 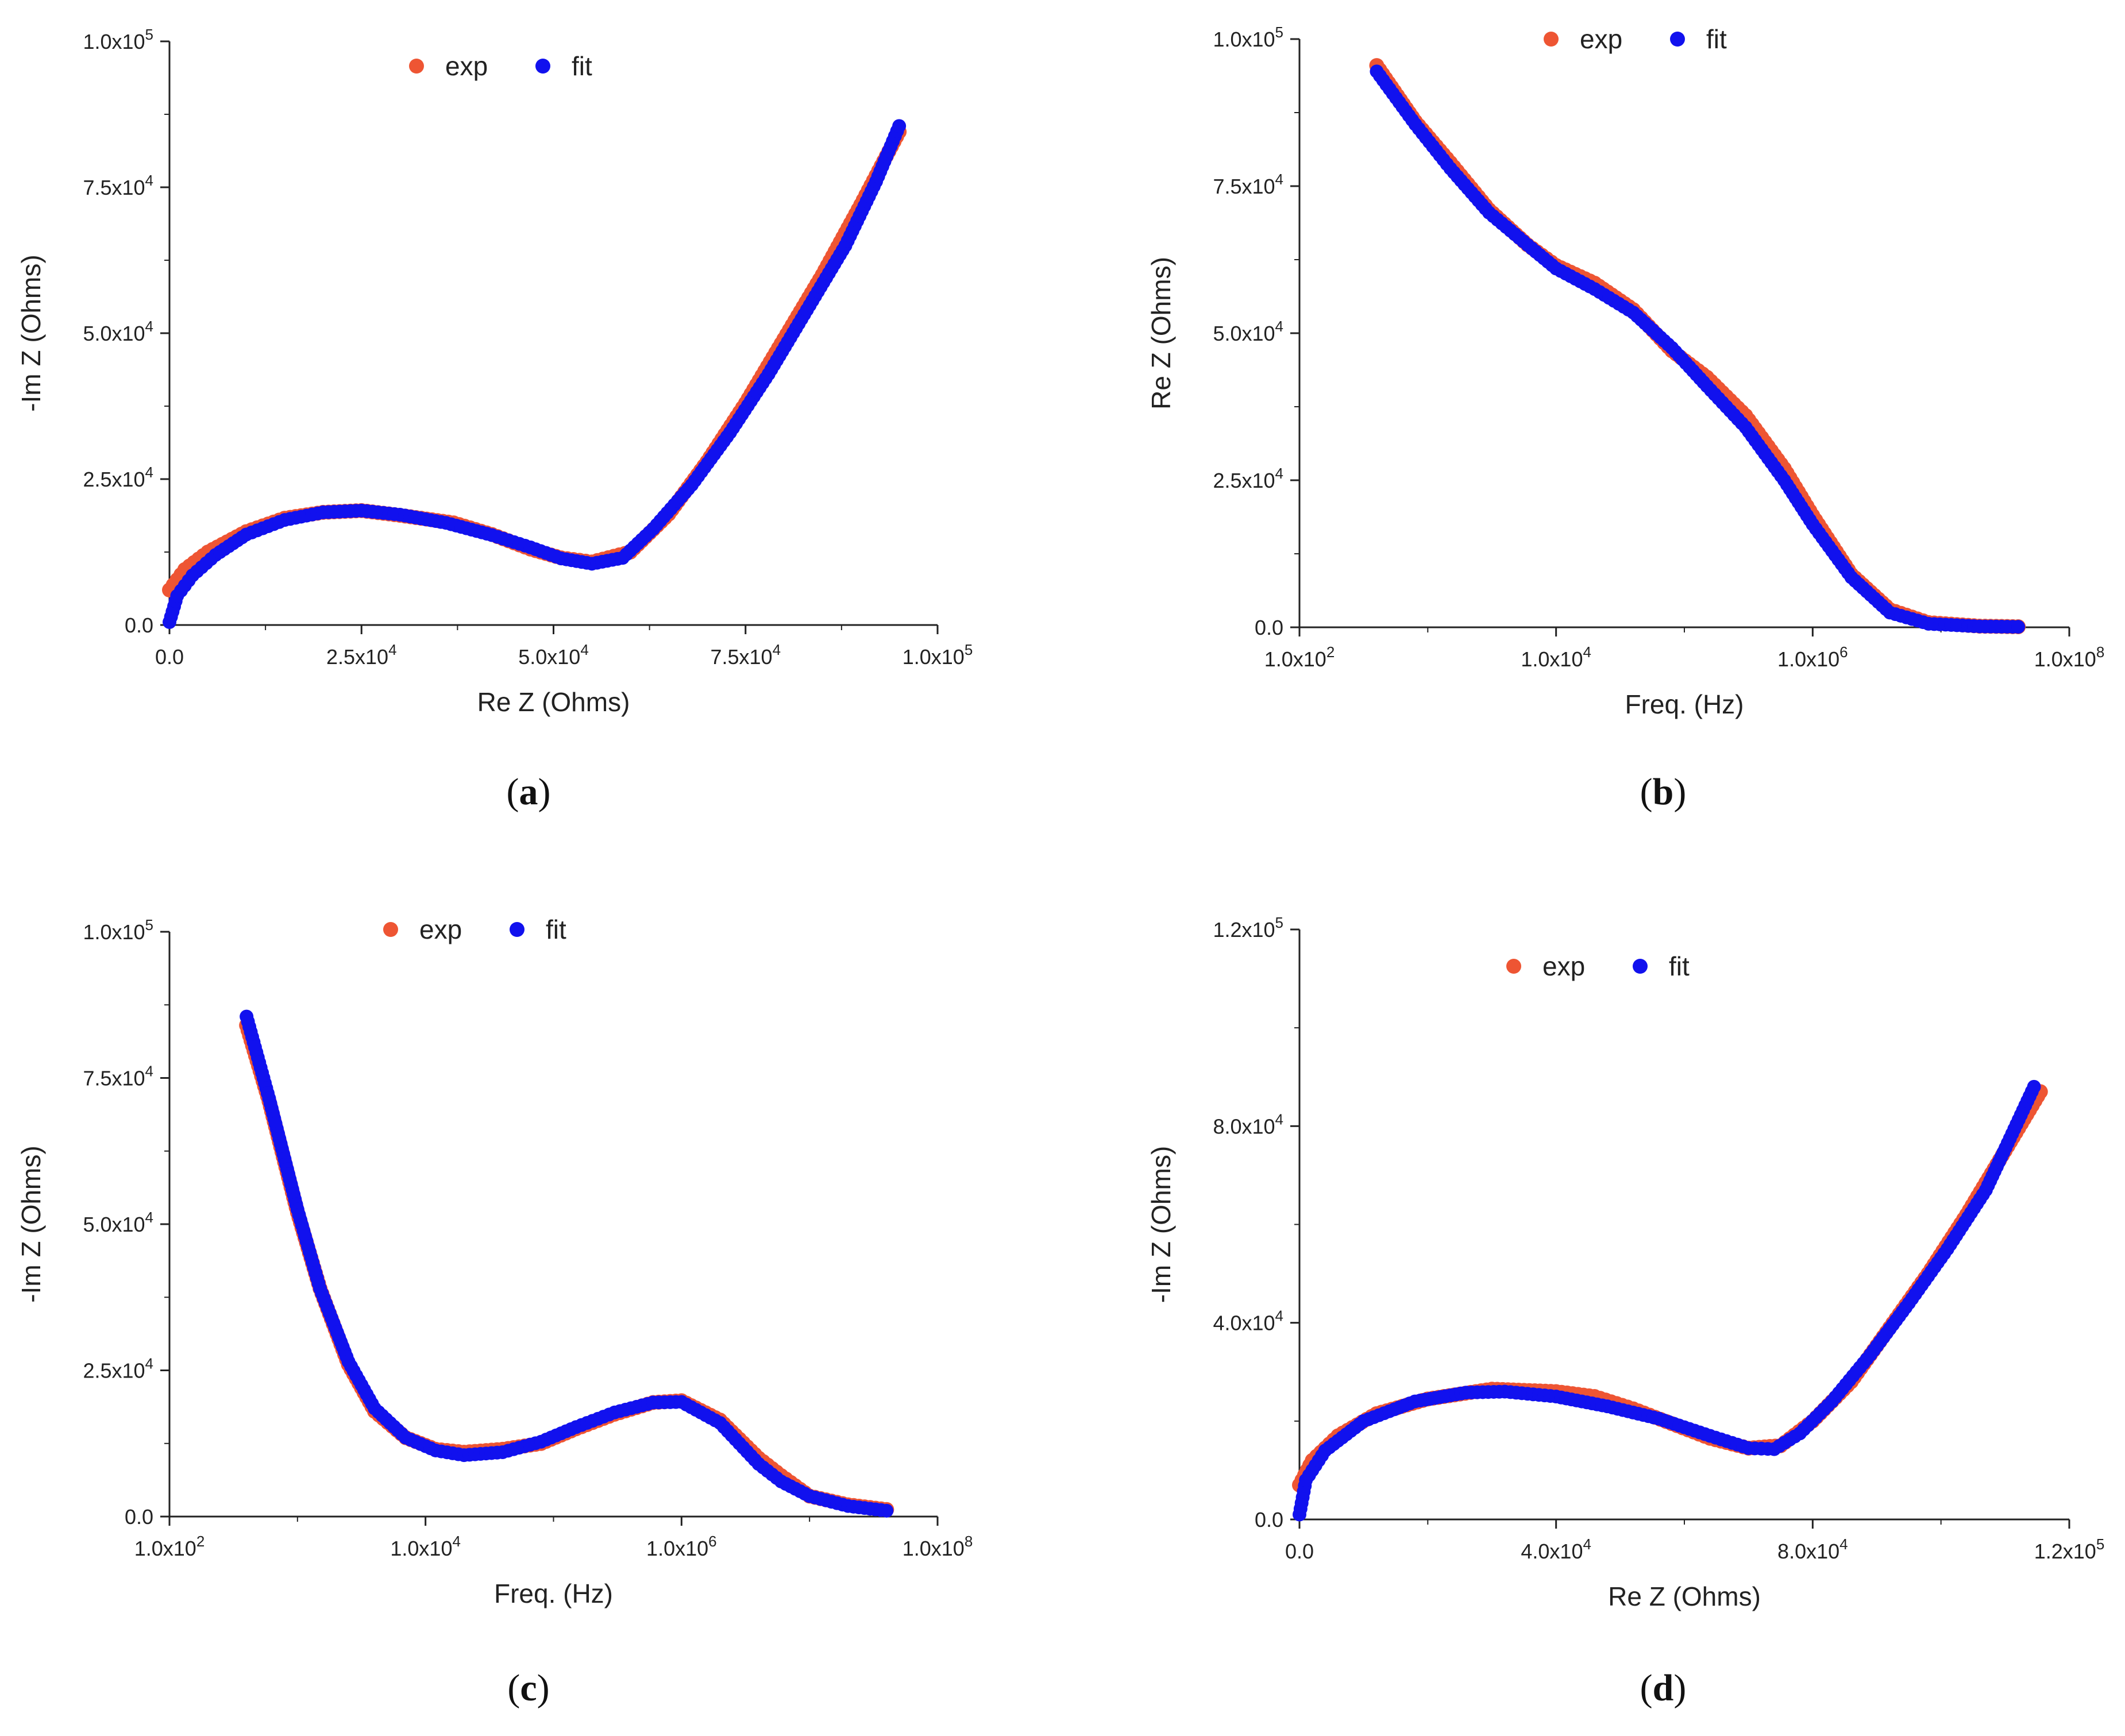 I want to click on panel-label: (d), so click(x=1663, y=1688).